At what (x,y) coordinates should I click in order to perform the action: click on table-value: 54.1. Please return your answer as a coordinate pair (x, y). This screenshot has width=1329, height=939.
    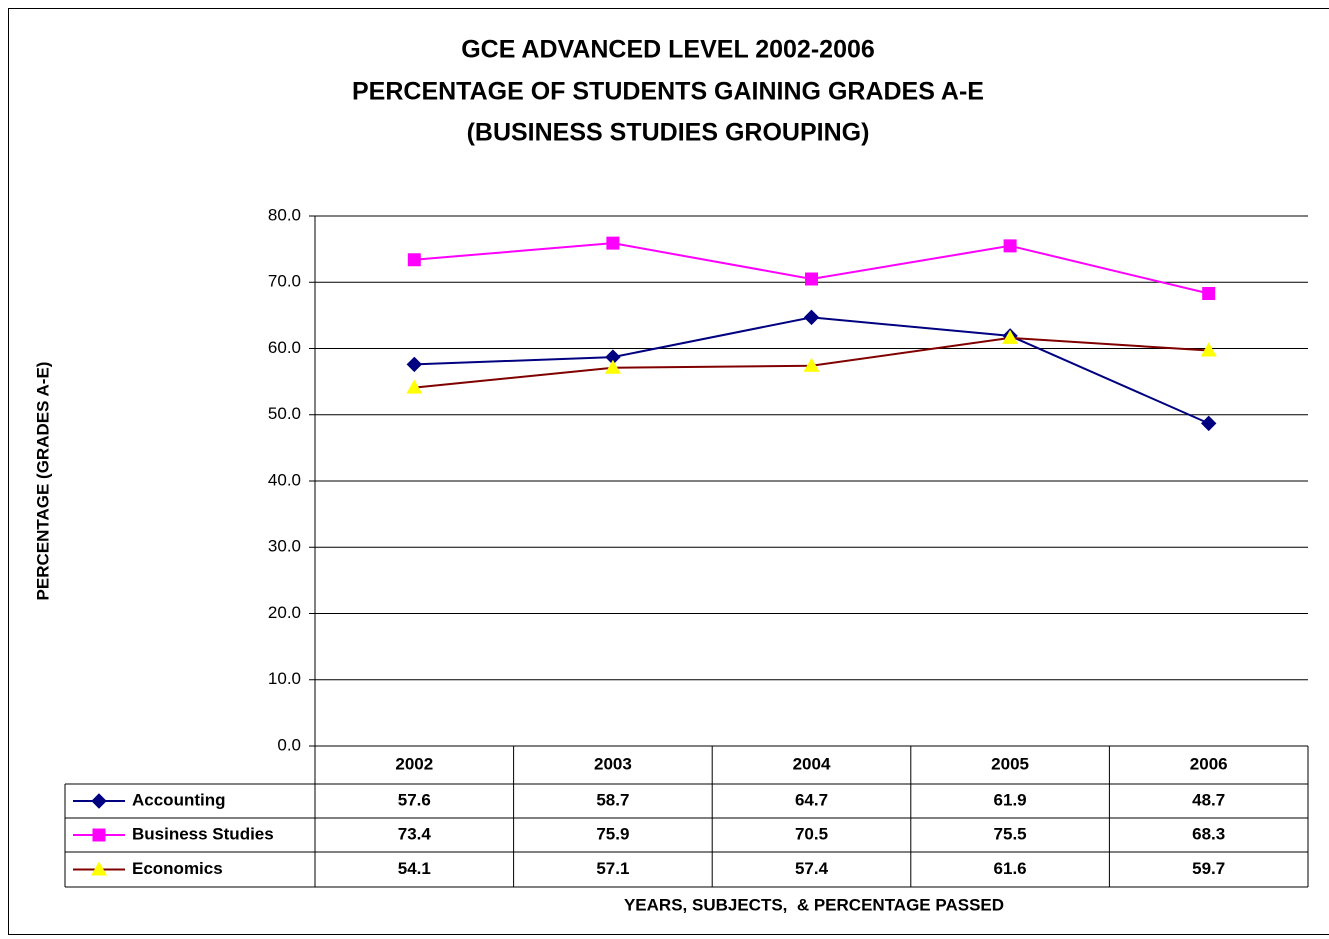
    Looking at the image, I should click on (414, 868).